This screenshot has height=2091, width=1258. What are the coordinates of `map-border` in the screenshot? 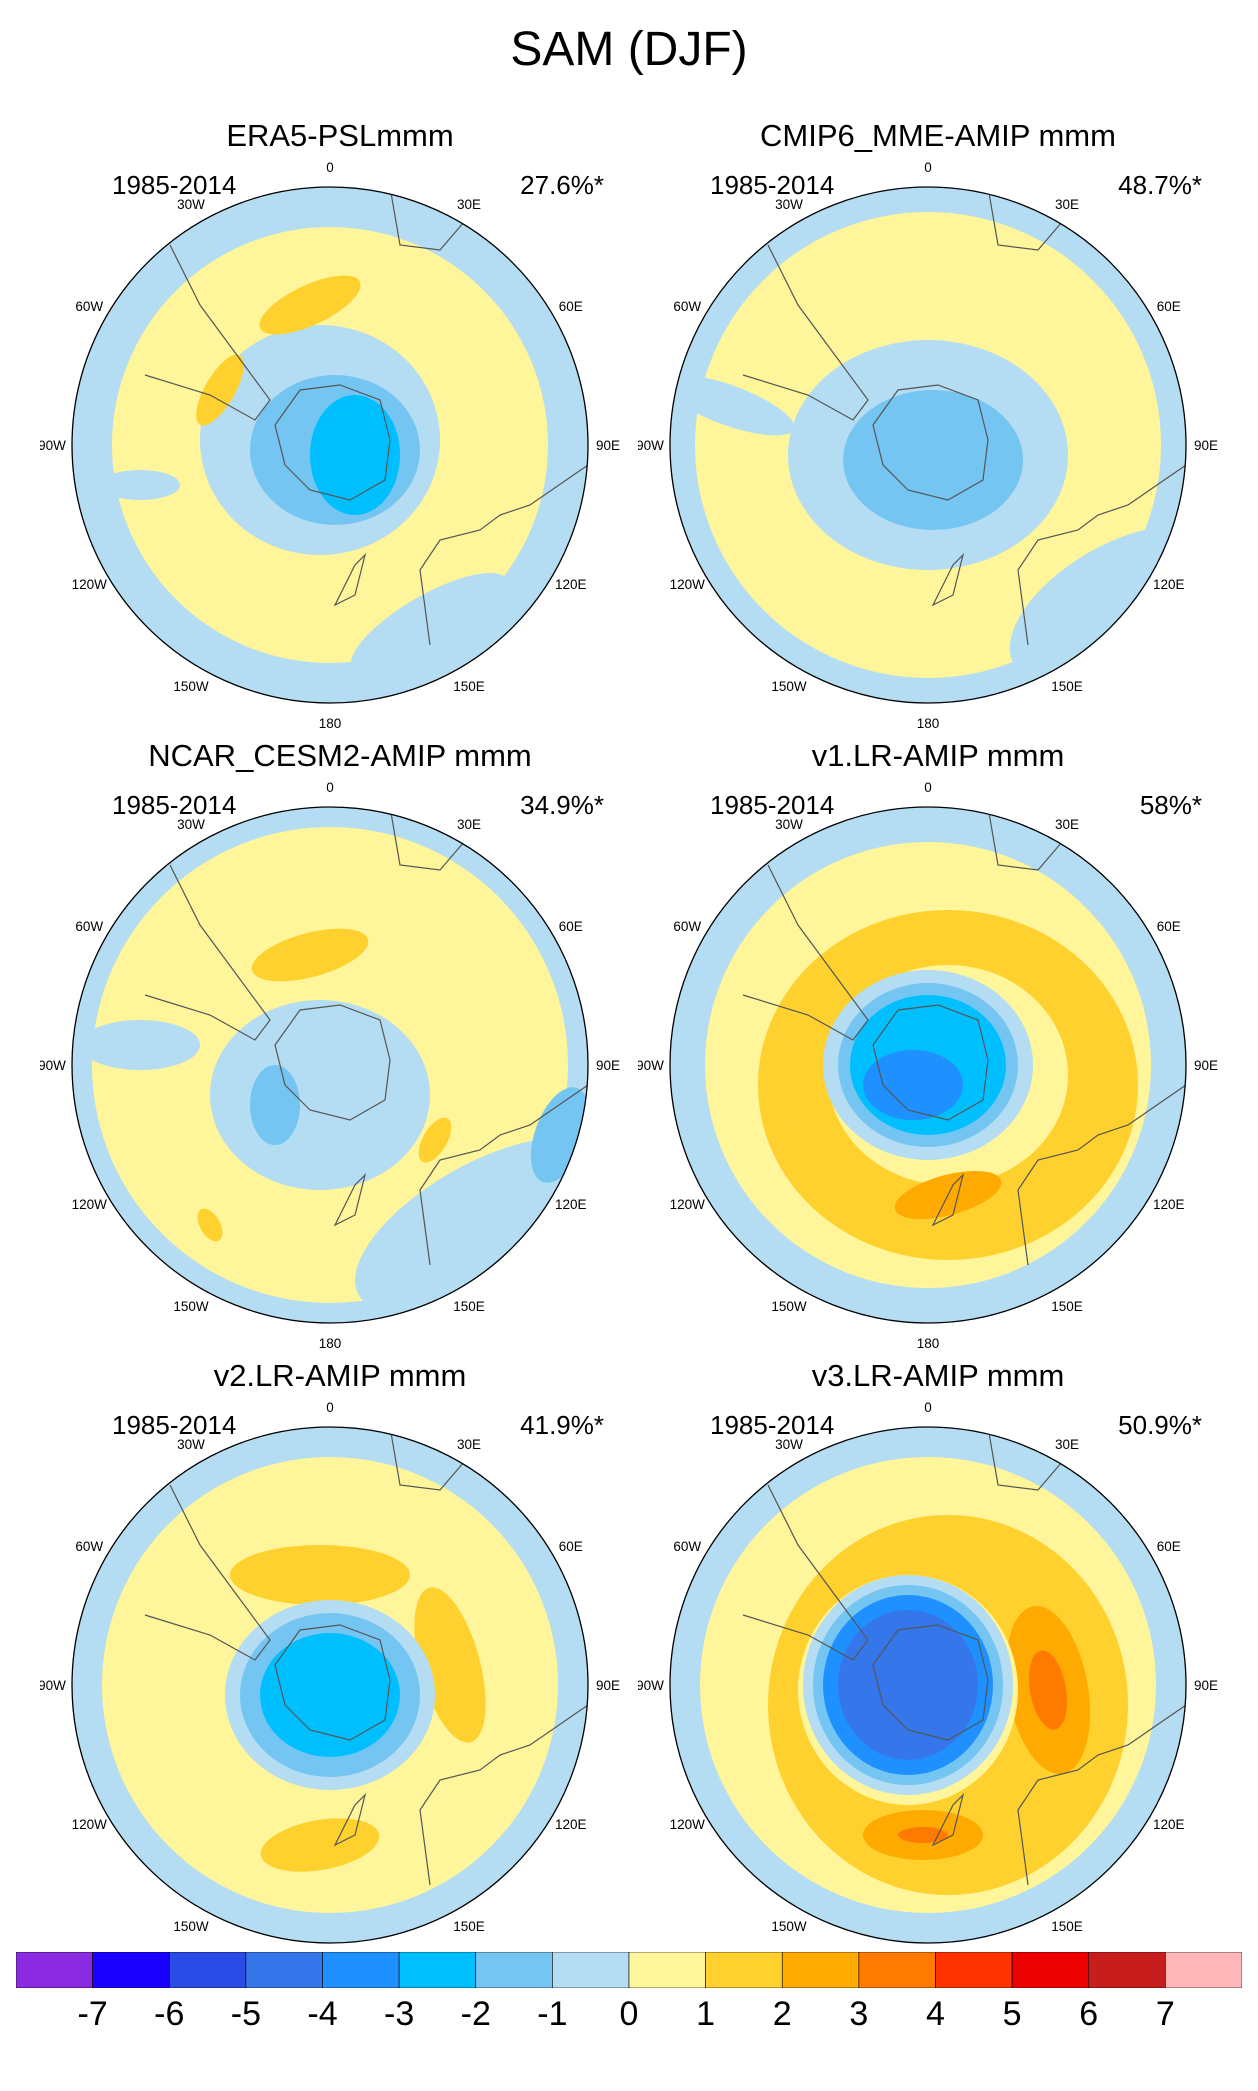 It's located at (330, 1685).